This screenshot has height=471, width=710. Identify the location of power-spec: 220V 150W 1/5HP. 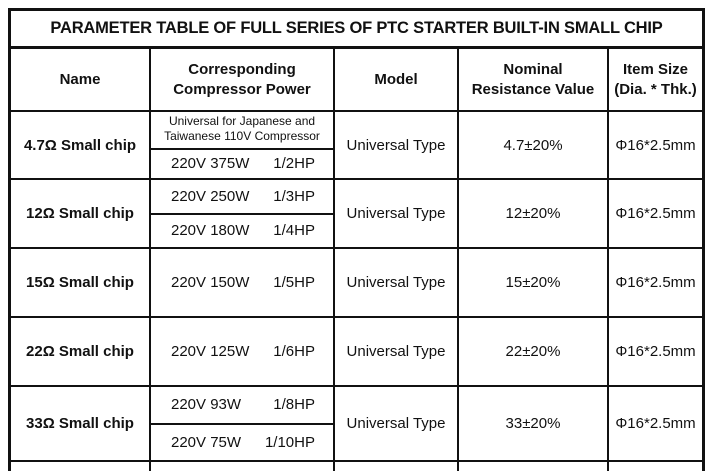
(242, 282).